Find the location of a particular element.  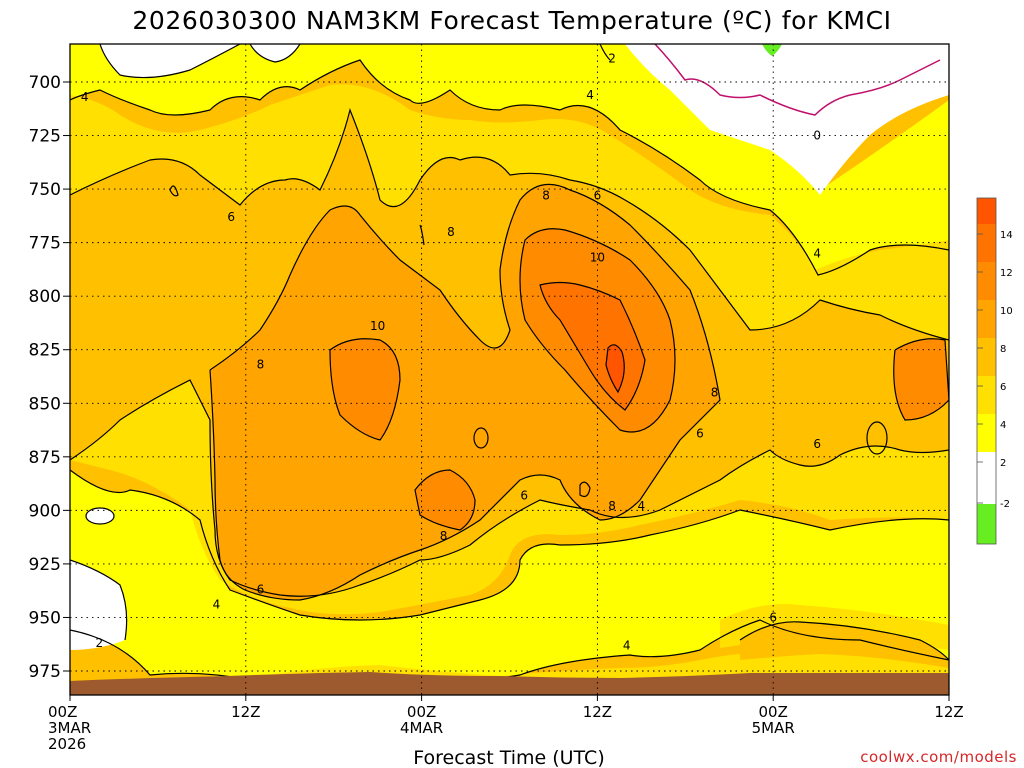

y-tick-label: 725 is located at coordinates (45, 137).